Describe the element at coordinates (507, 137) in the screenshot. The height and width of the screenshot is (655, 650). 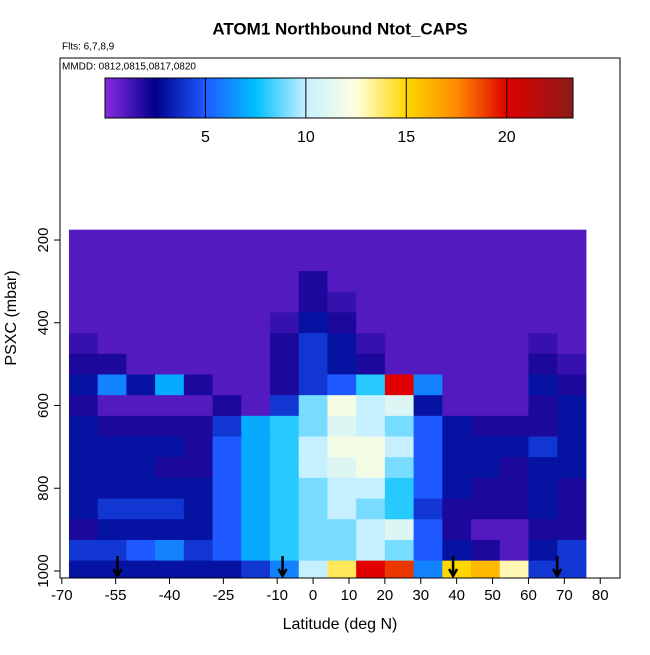
I see `colorbar-tick-label: 20` at that location.